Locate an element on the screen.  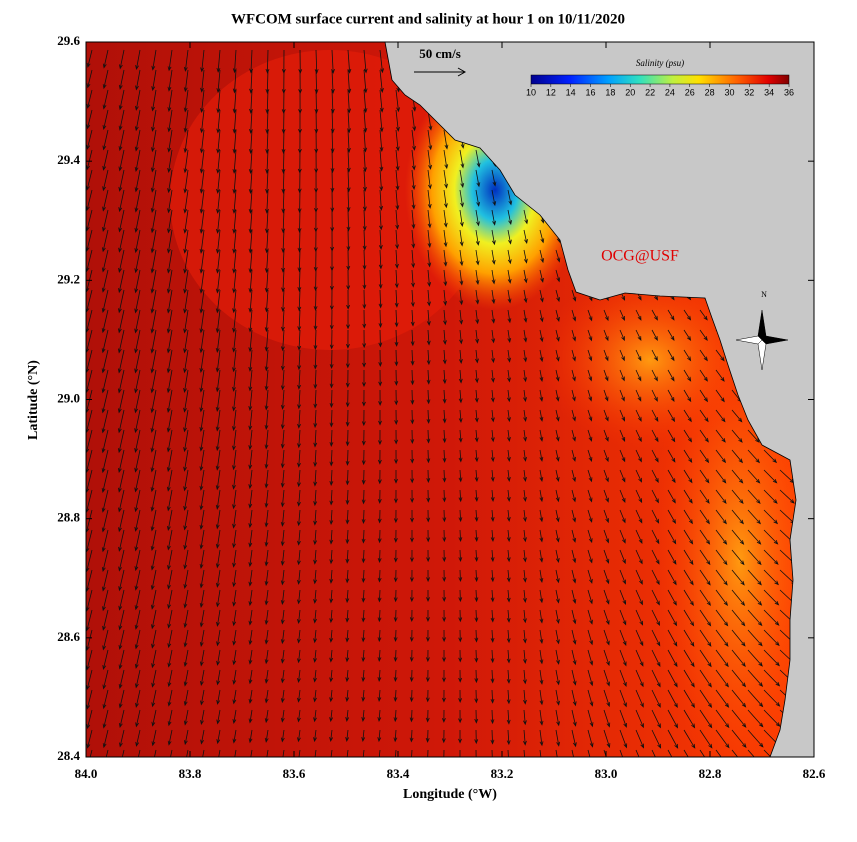
x-tick-label: 82.8 is located at coordinates (710, 773).